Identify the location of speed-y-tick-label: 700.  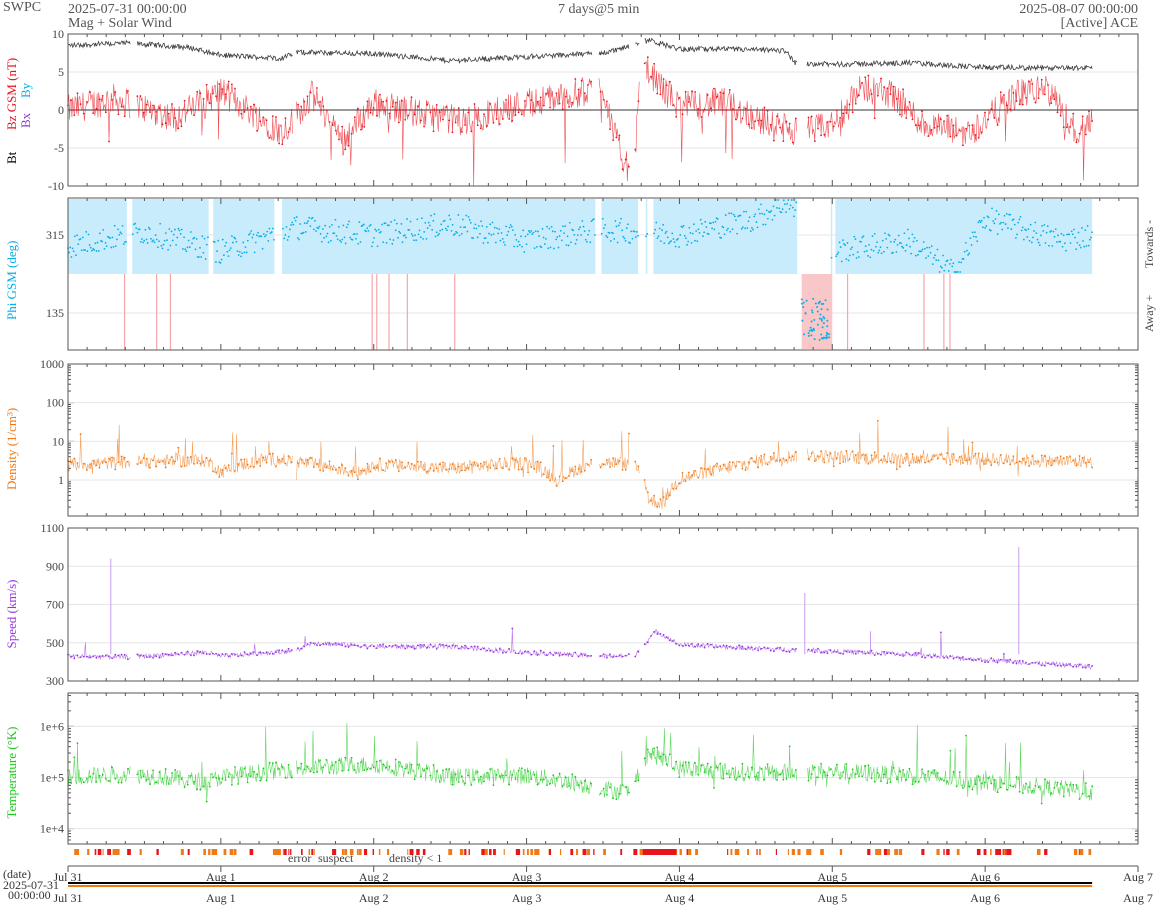
(55, 605).